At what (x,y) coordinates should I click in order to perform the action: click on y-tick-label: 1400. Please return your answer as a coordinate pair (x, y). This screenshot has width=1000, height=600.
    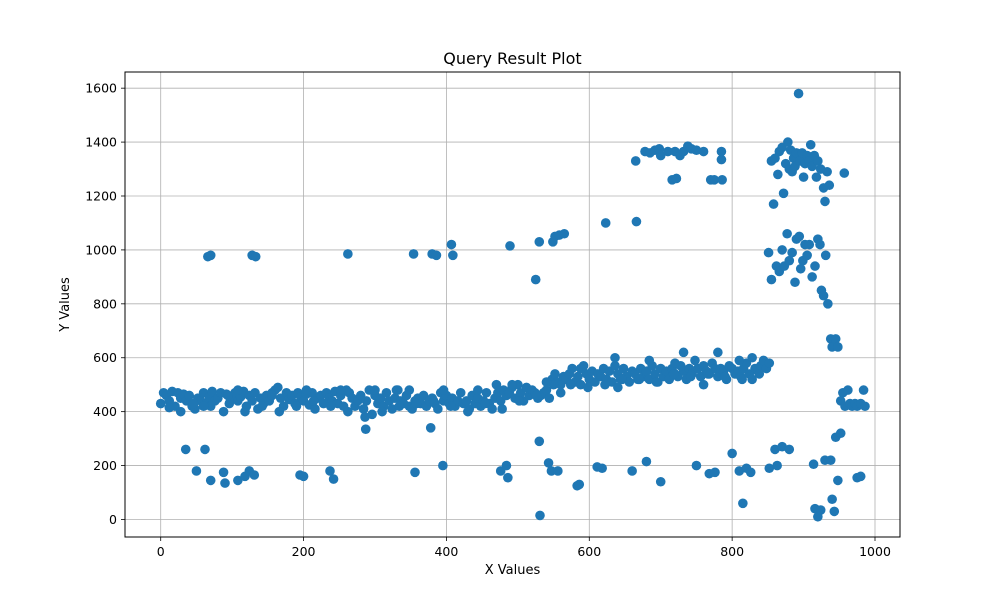
    Looking at the image, I should click on (101, 142).